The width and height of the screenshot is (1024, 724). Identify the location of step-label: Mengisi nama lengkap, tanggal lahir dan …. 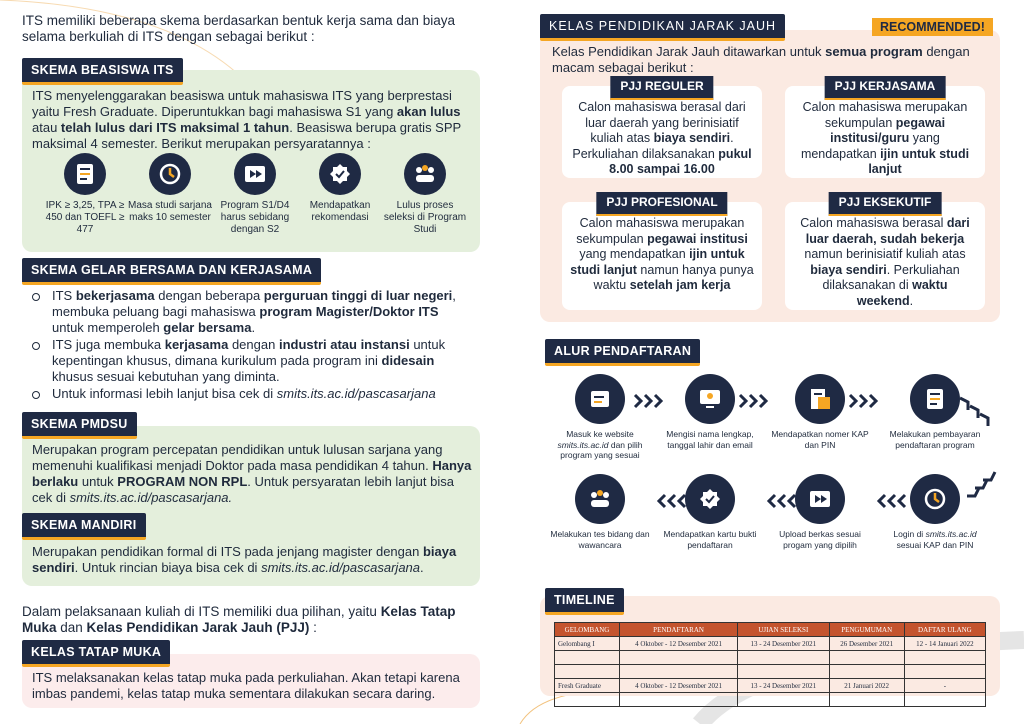
(710, 439).